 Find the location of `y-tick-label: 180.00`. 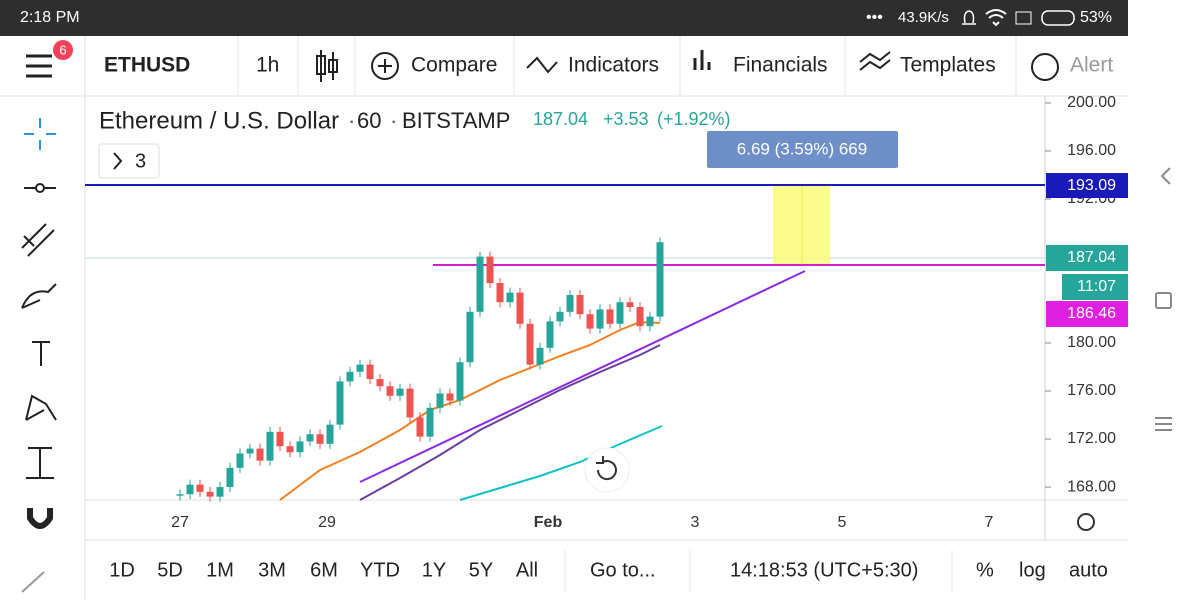

y-tick-label: 180.00 is located at coordinates (1091, 342).